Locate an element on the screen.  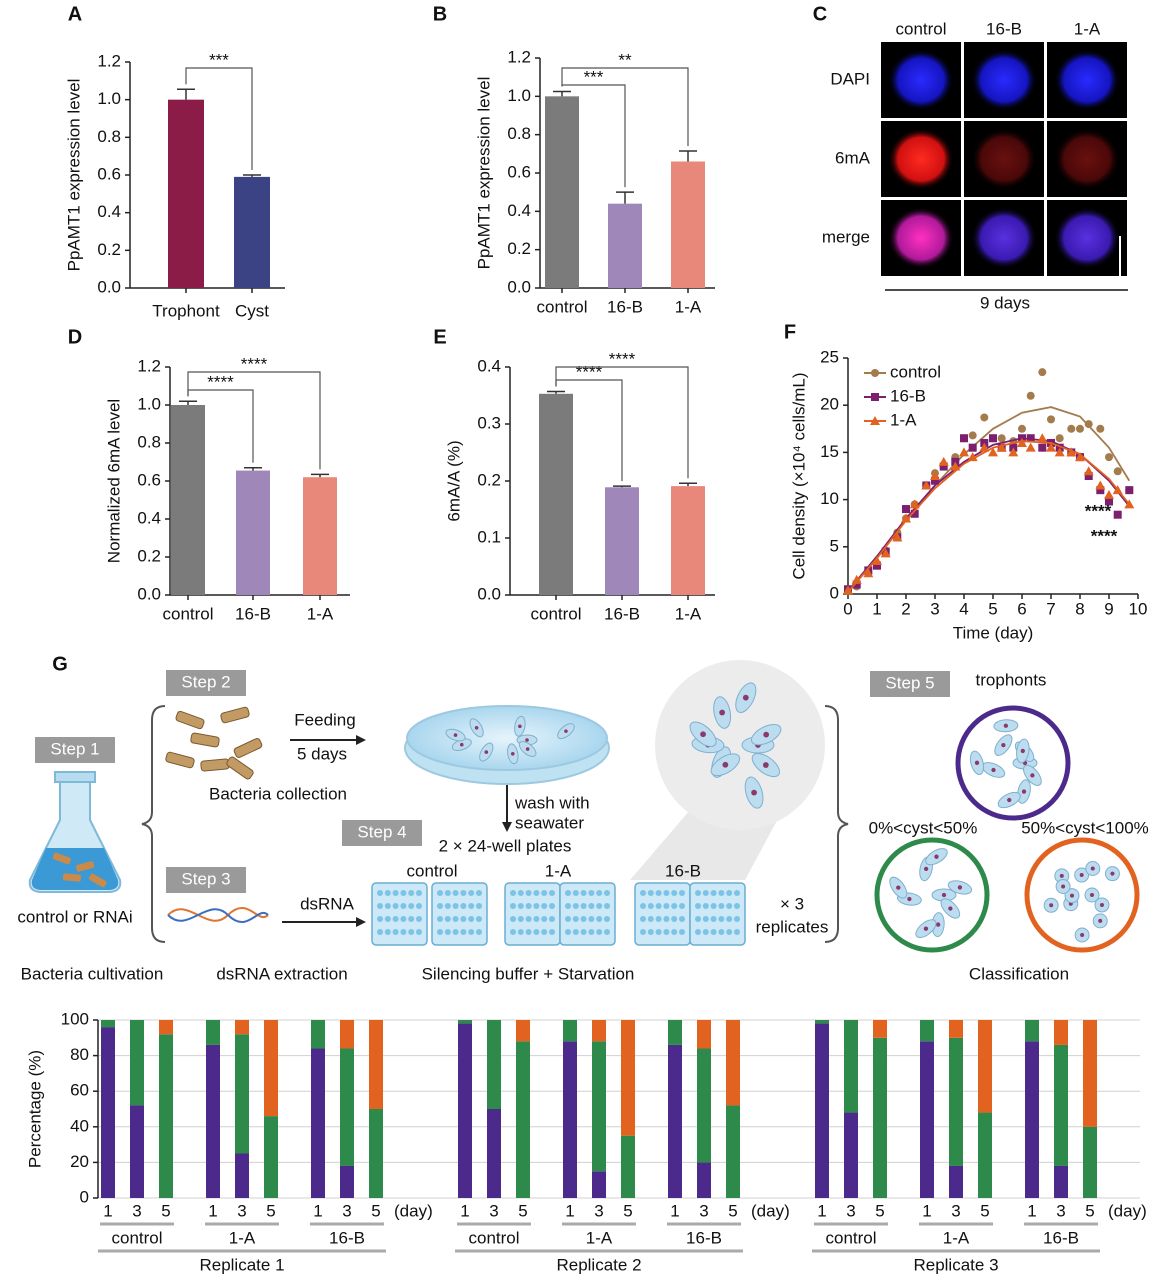
y-axis-label: Percentage (%) is located at coordinates (34, 1109).